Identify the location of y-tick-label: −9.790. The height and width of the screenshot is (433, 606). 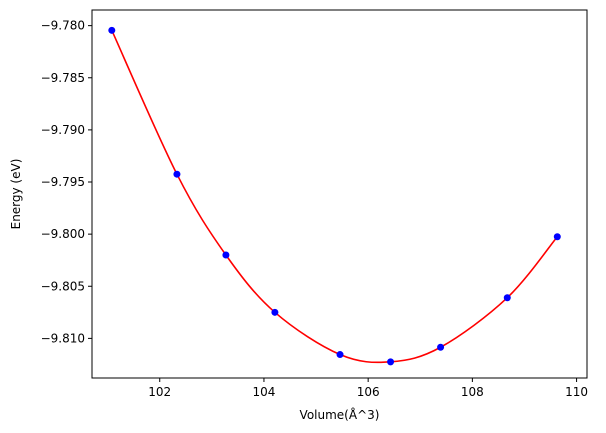
(63, 130).